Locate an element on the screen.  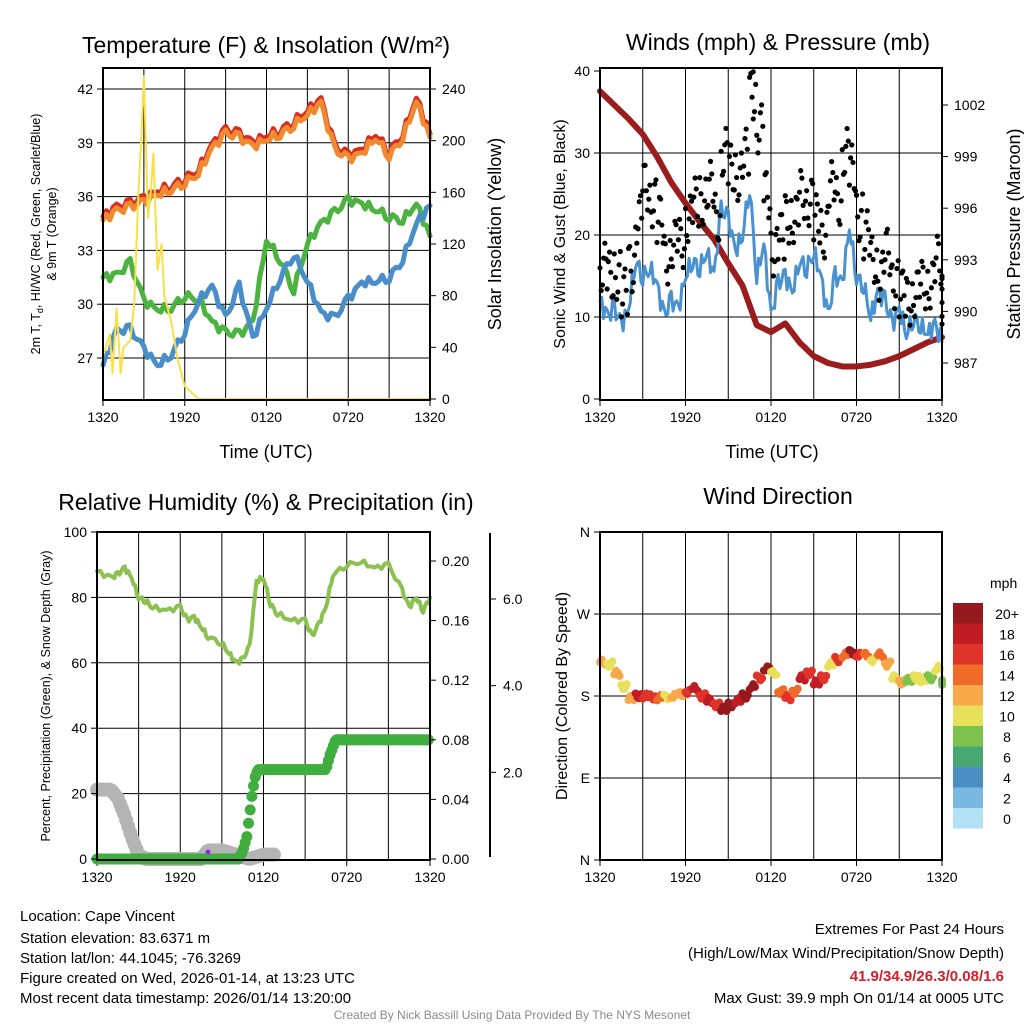
y-tick-label: 30 is located at coordinates (582, 153).